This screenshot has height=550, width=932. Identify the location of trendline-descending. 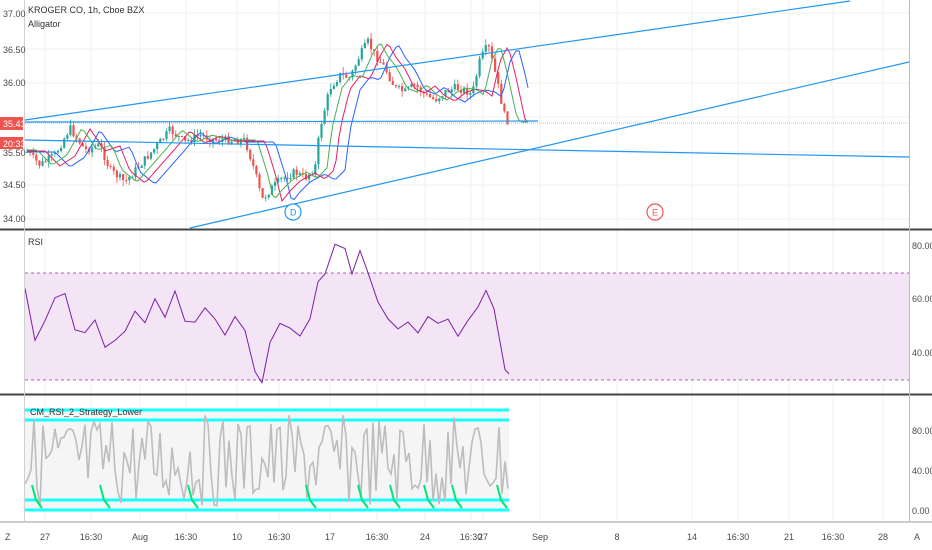
(467, 148).